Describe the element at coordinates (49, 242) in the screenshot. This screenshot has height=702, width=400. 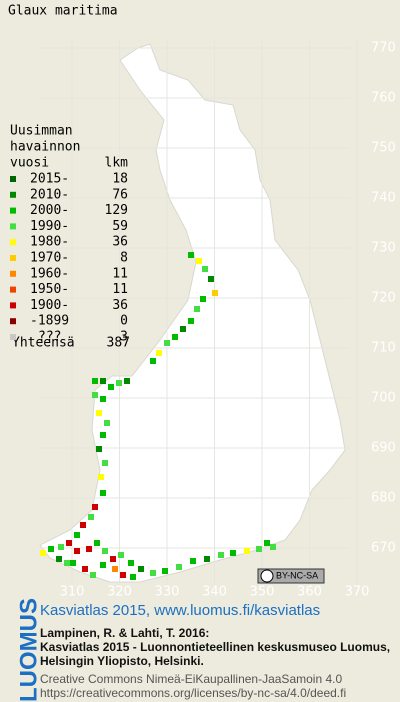
I see `legend-label: 1980-` at that location.